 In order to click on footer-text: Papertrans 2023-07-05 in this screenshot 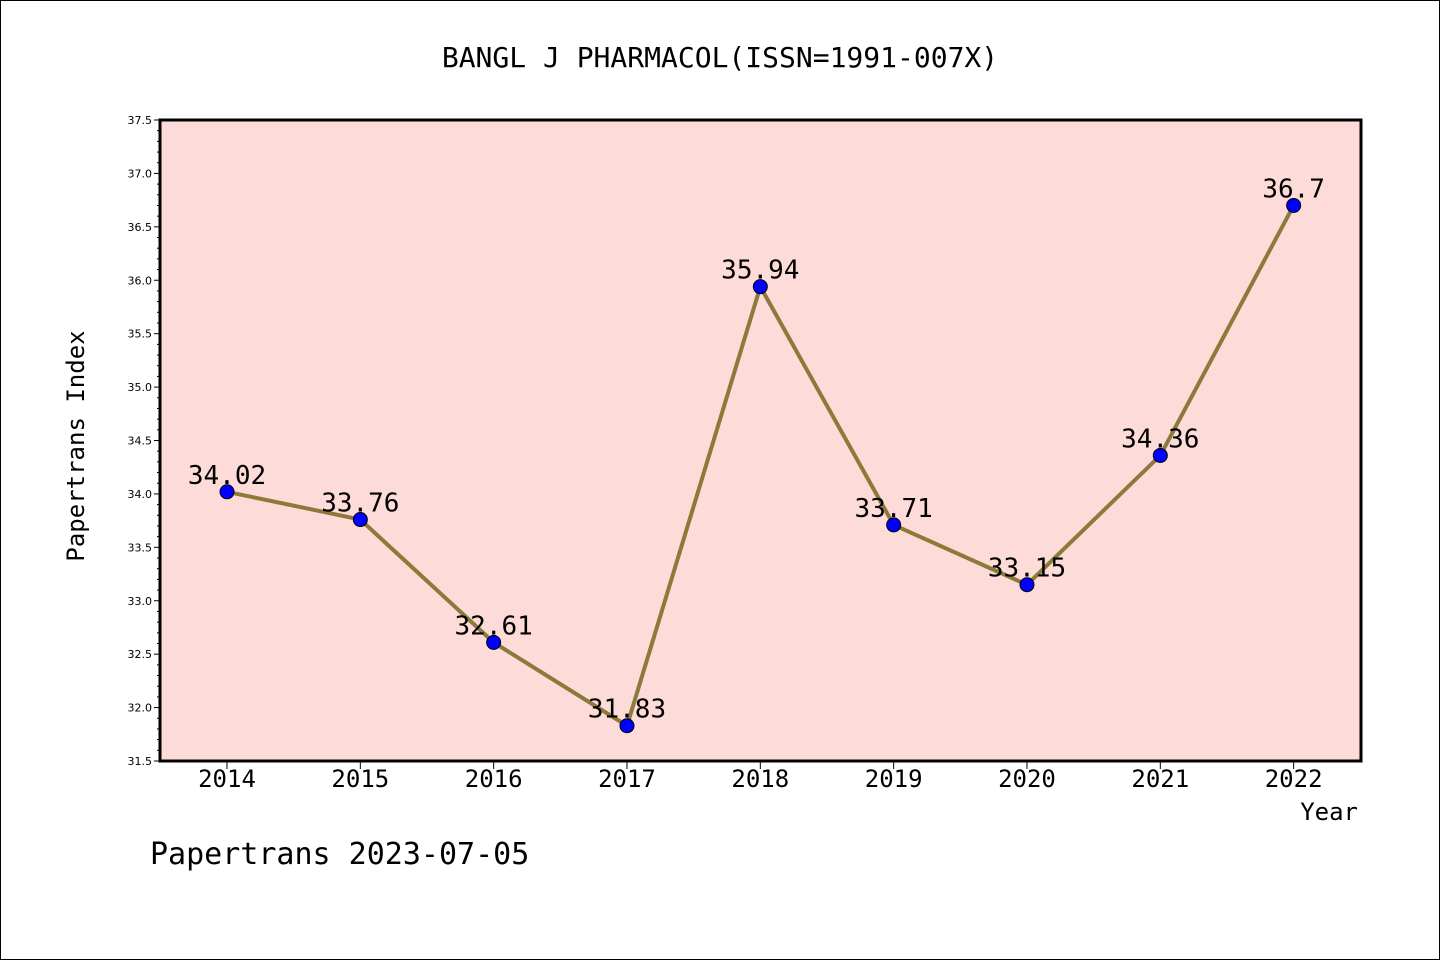, I will do `click(339, 854)`.